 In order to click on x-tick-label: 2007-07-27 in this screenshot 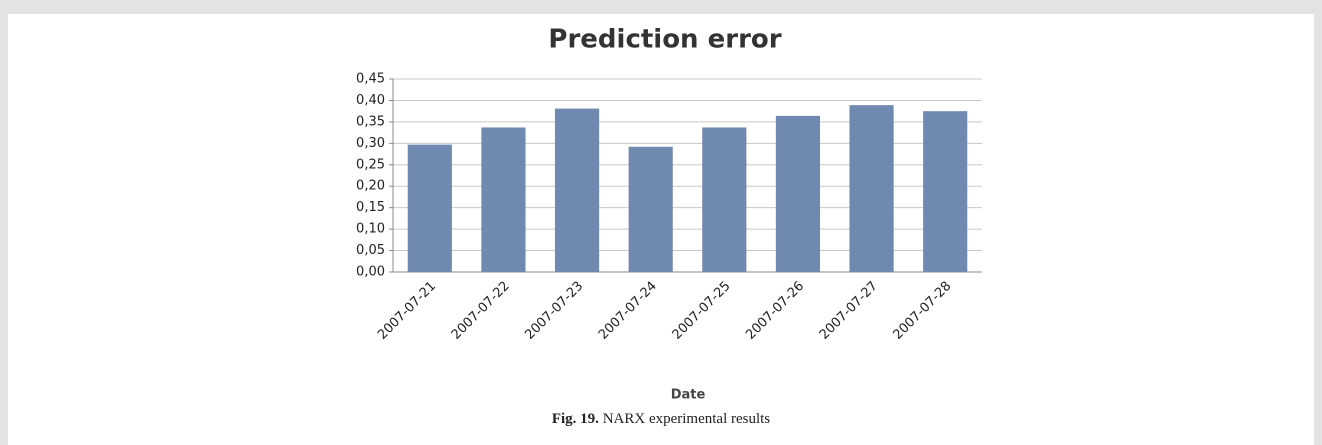, I will do `click(849, 311)`.